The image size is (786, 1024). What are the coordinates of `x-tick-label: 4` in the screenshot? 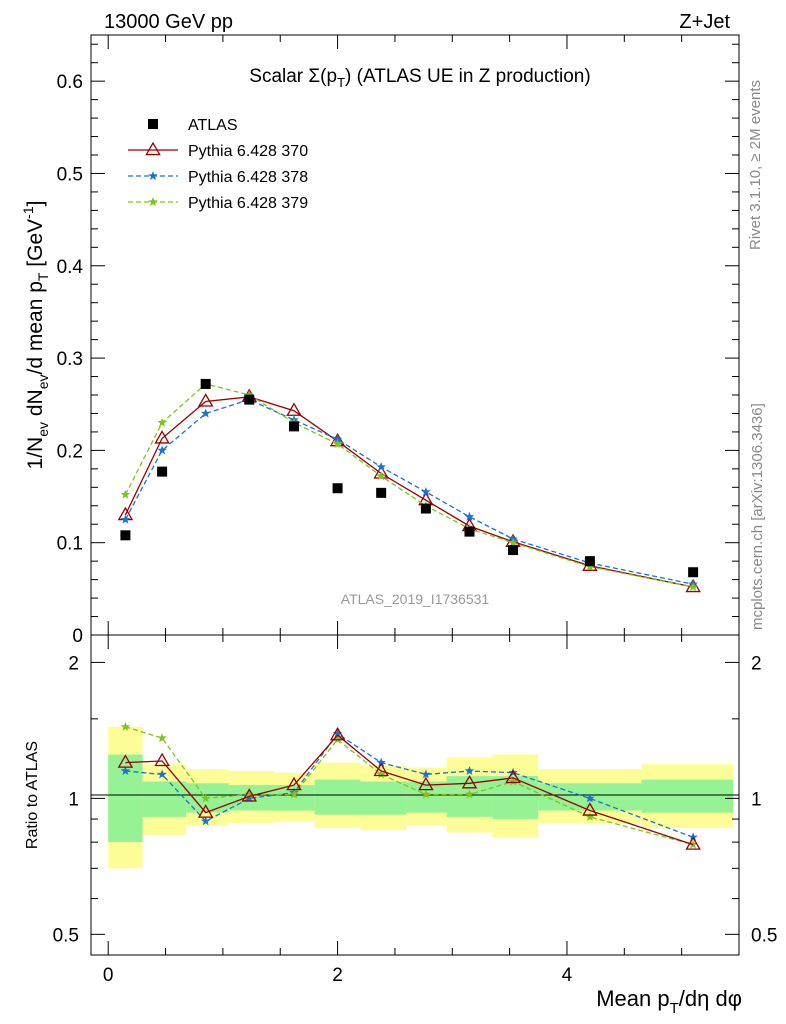 It's located at (567, 975).